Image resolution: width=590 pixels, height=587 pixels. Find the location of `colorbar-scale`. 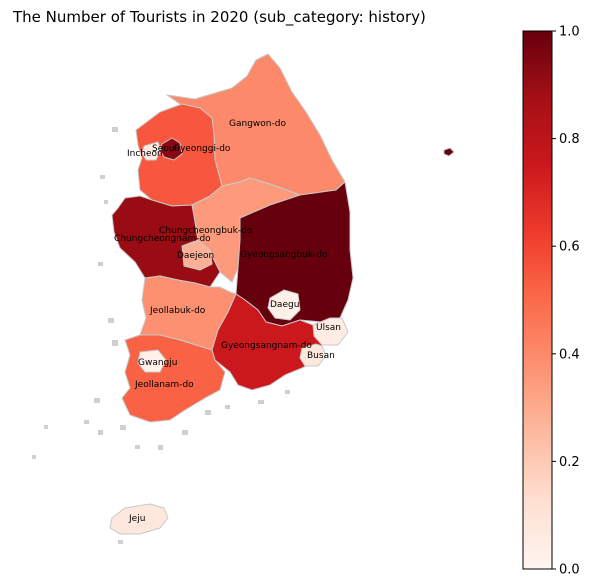

colorbar-scale is located at coordinates (537, 300).